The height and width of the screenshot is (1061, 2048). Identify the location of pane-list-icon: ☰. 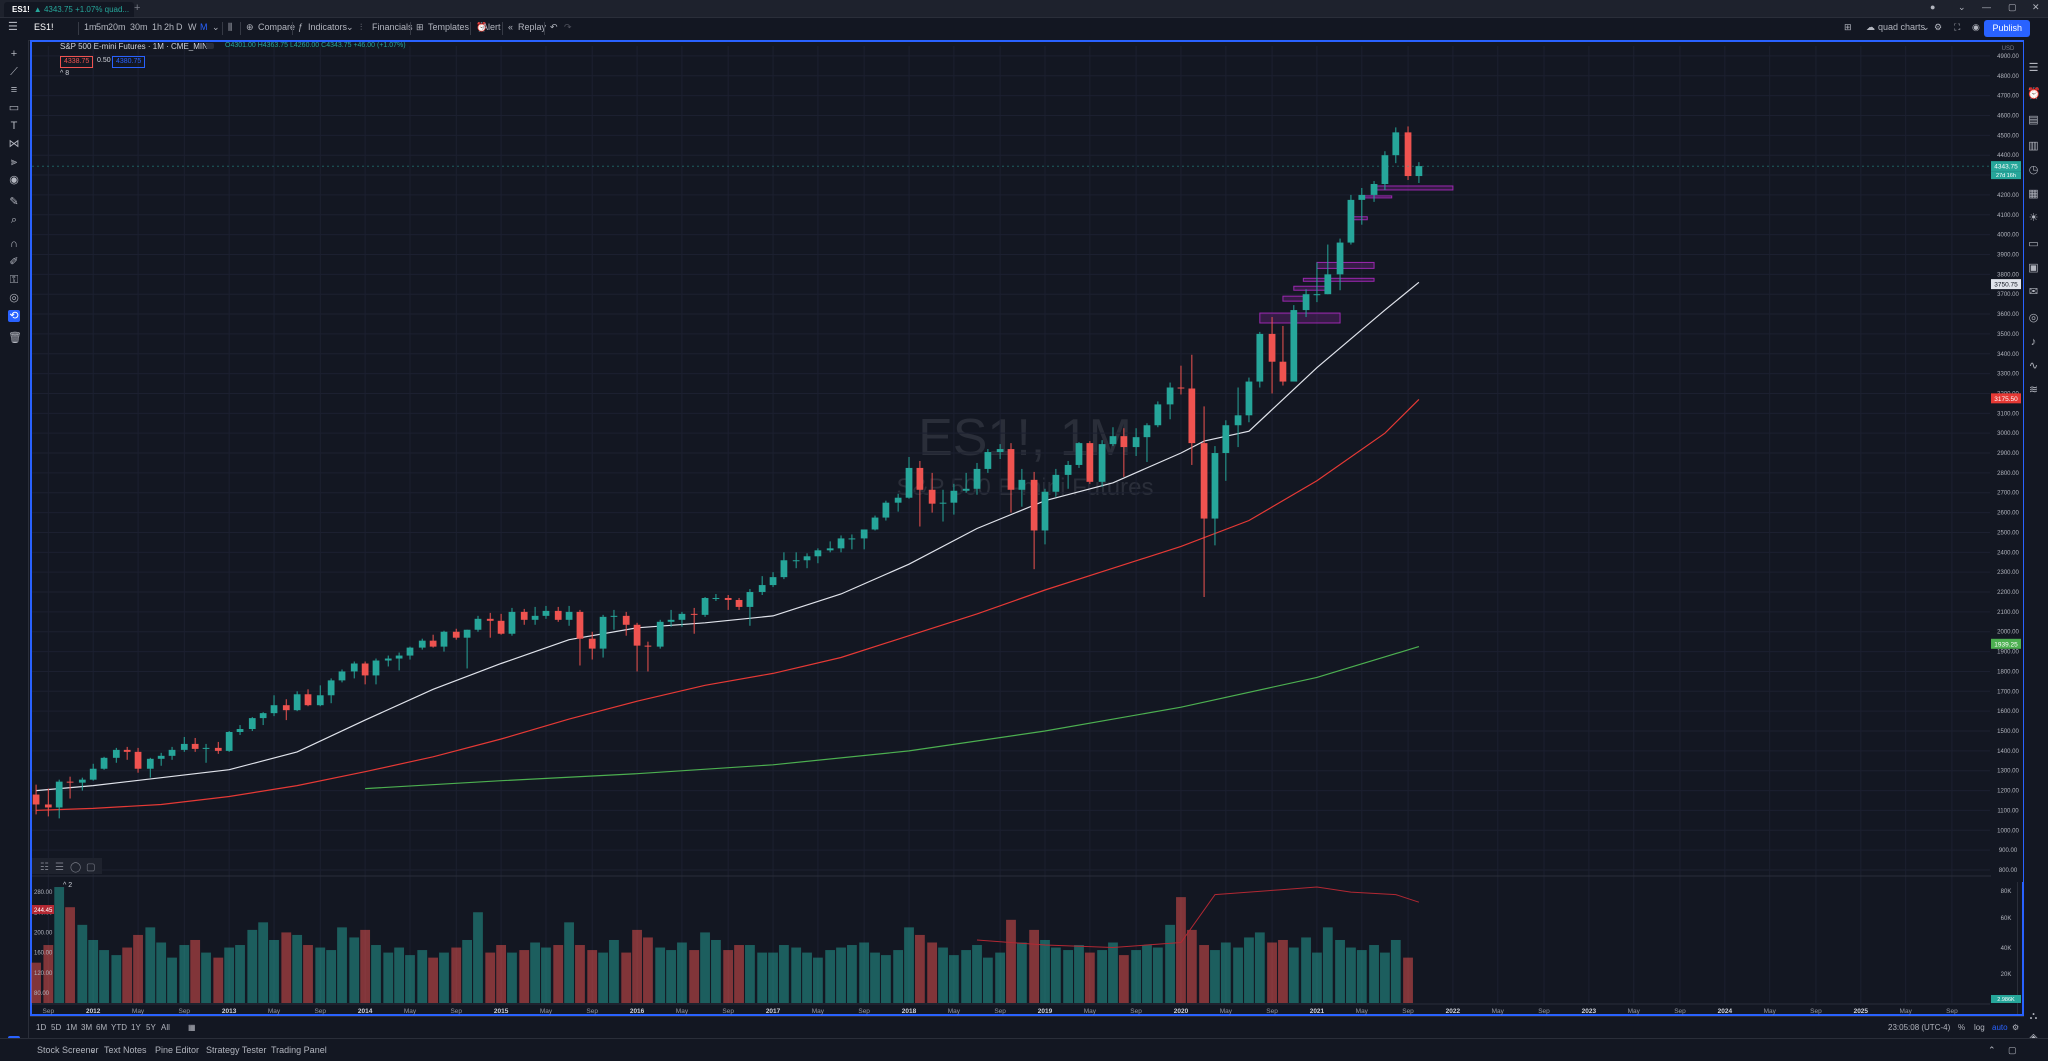
(59, 867).